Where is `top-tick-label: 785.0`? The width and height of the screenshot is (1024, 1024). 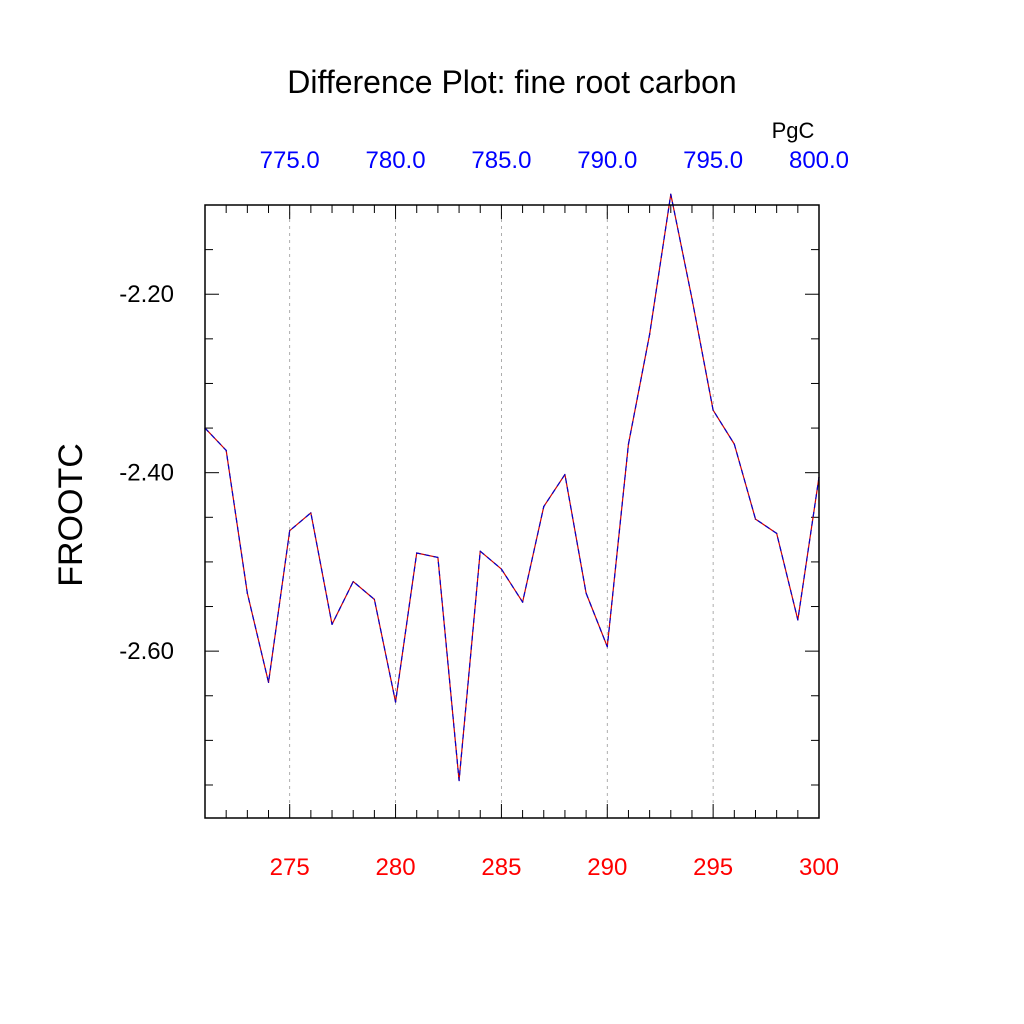 top-tick-label: 785.0 is located at coordinates (501, 160).